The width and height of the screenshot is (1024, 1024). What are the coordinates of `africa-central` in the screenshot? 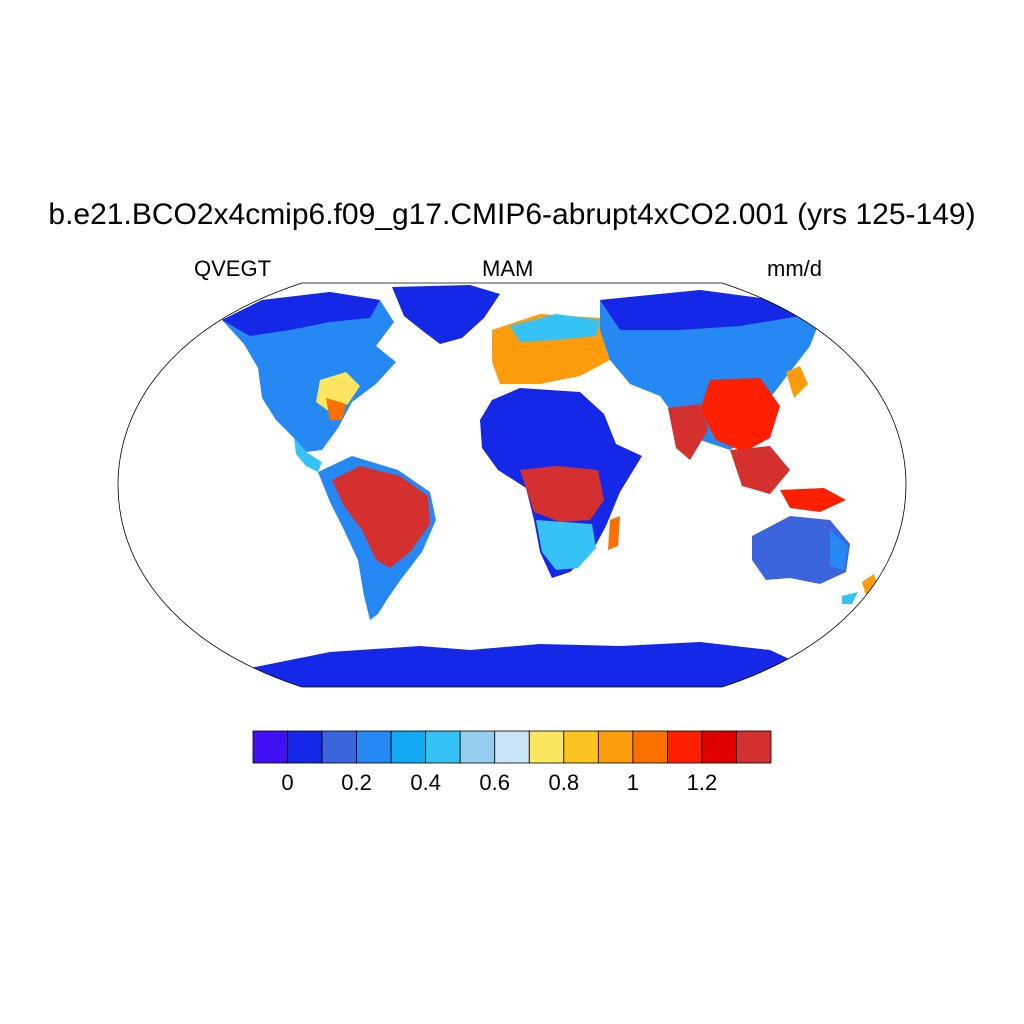 It's located at (562, 494).